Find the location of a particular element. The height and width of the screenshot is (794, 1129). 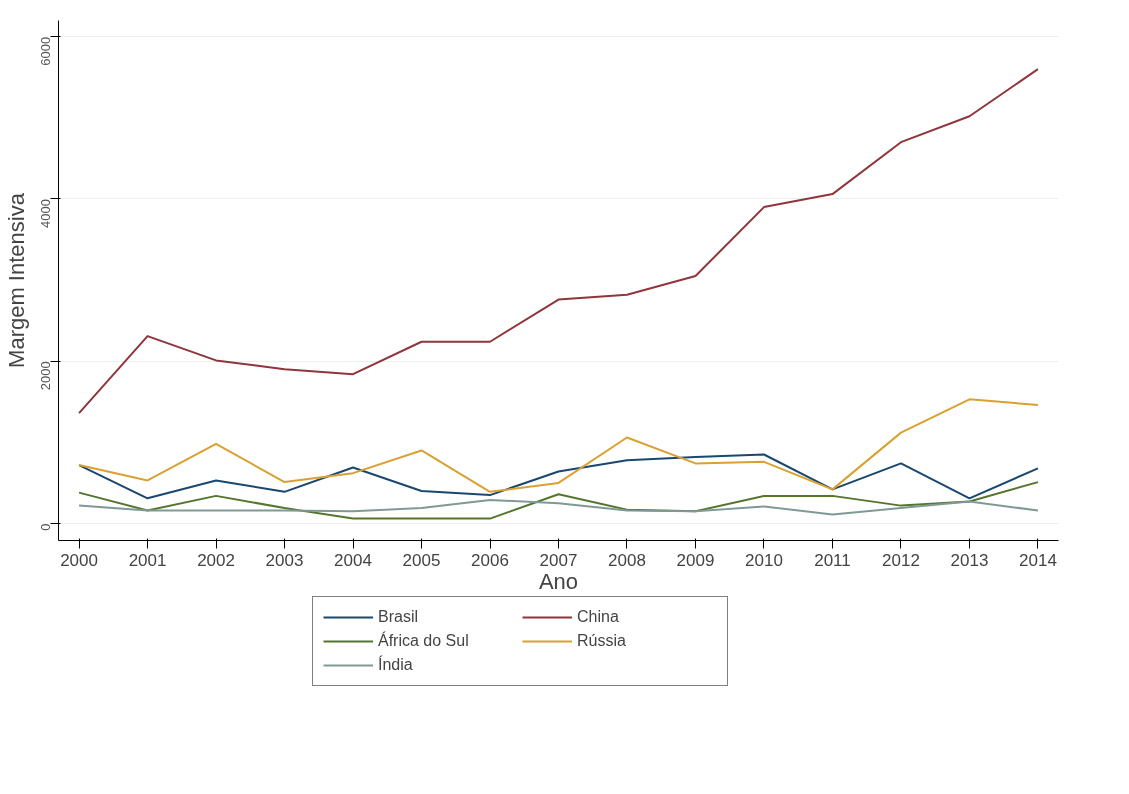

x-tick-label: 2012 is located at coordinates (901, 560).